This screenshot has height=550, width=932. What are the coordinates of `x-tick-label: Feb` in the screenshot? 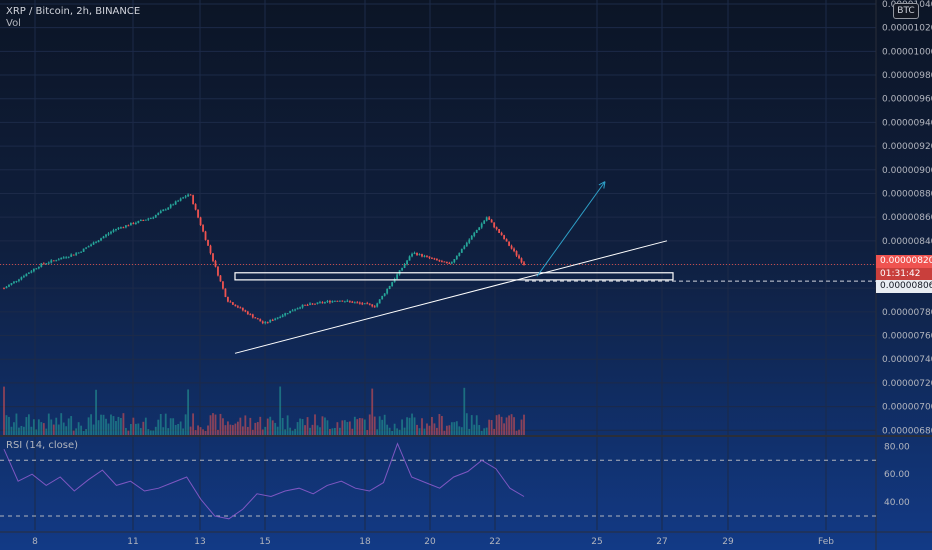 It's located at (826, 542).